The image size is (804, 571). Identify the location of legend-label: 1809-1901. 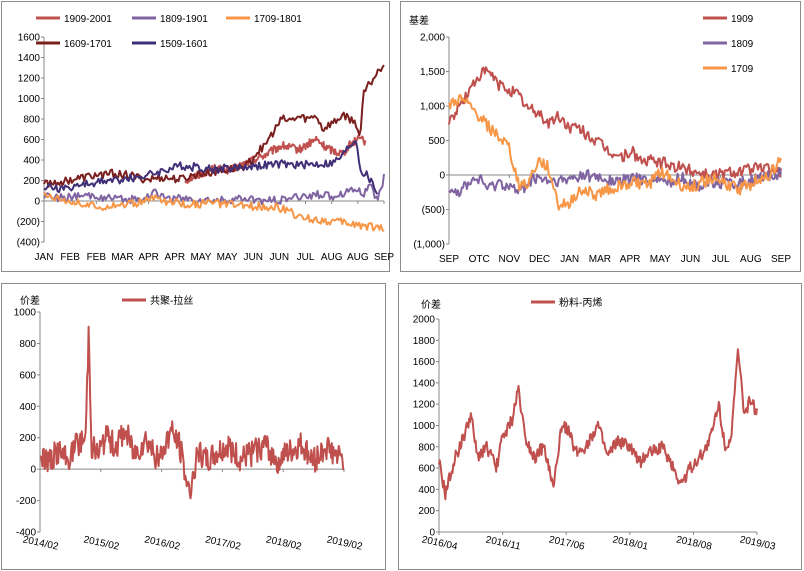
(184, 19).